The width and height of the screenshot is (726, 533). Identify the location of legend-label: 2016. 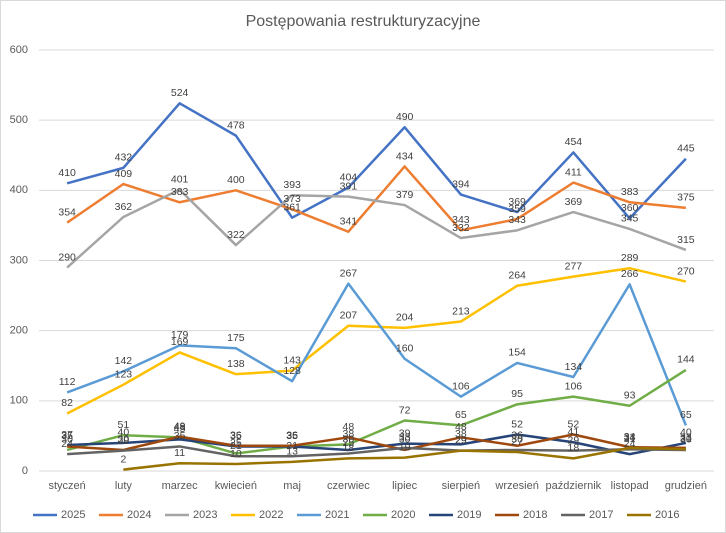
(667, 515).